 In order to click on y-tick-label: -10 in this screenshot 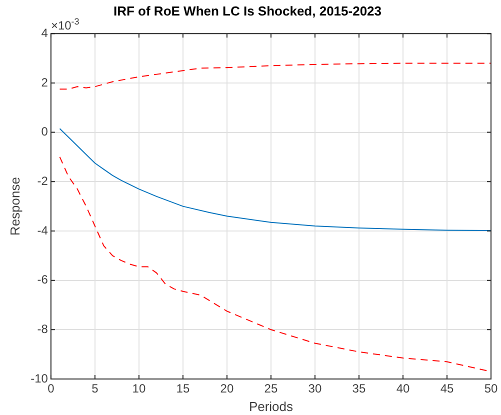, I will do `click(39, 378)`.